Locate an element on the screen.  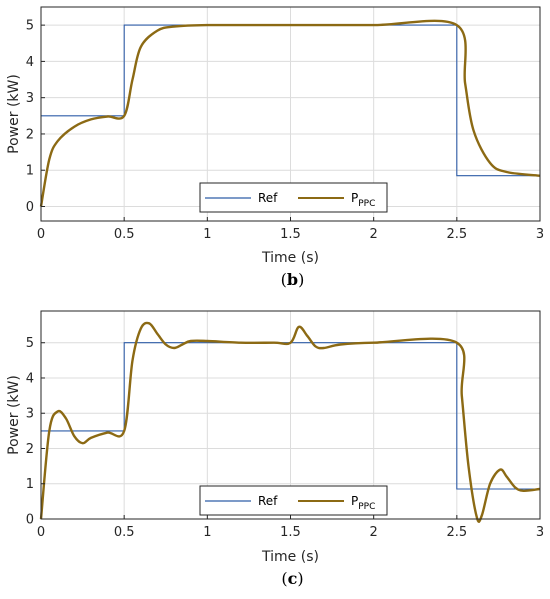
caption-letter: c is located at coordinates (293, 578).